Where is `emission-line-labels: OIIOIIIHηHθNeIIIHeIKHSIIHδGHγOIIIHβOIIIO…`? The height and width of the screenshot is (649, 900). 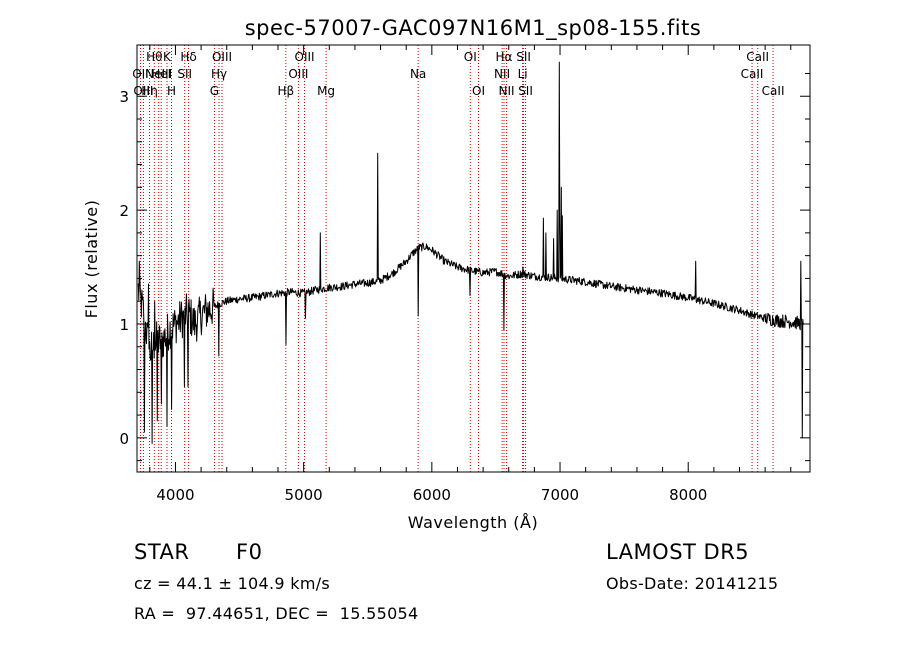 emission-line-labels: OIIOIIIHηHθNeIIIHeIKHSIIHδGHγOIIIHβOIIIO… is located at coordinates (458, 74).